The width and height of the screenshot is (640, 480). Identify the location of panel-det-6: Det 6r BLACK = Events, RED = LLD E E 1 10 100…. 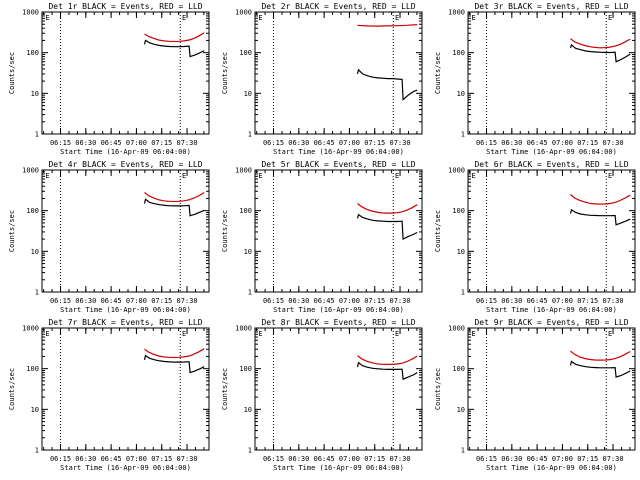
(535, 237).